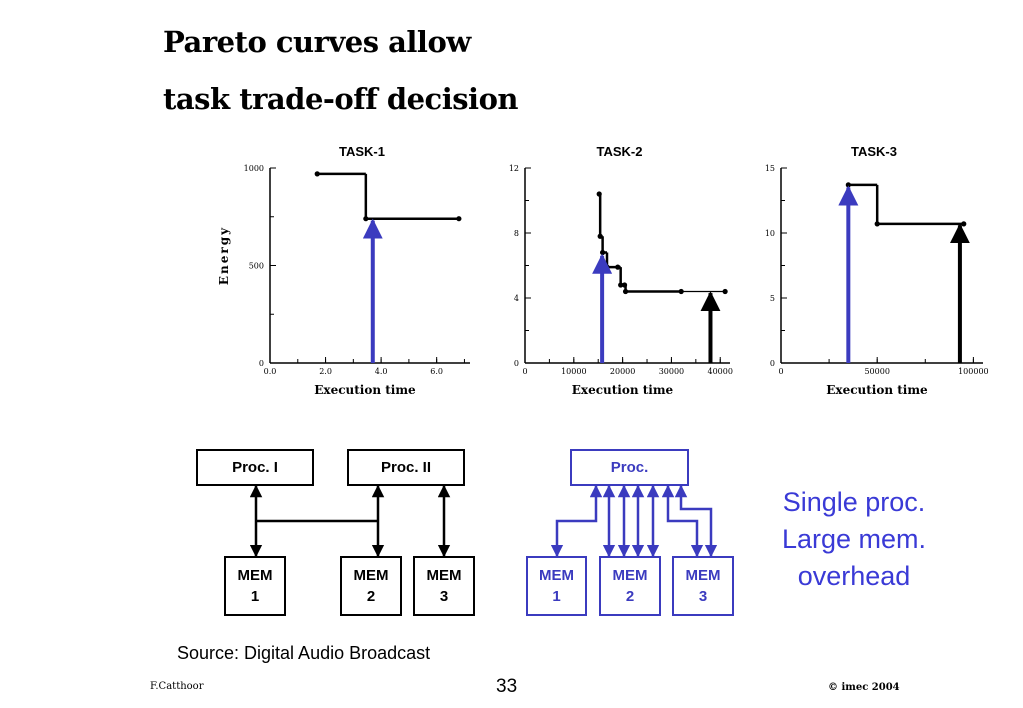  What do you see at coordinates (514, 168) in the screenshot?
I see `y-tick-label: 12` at bounding box center [514, 168].